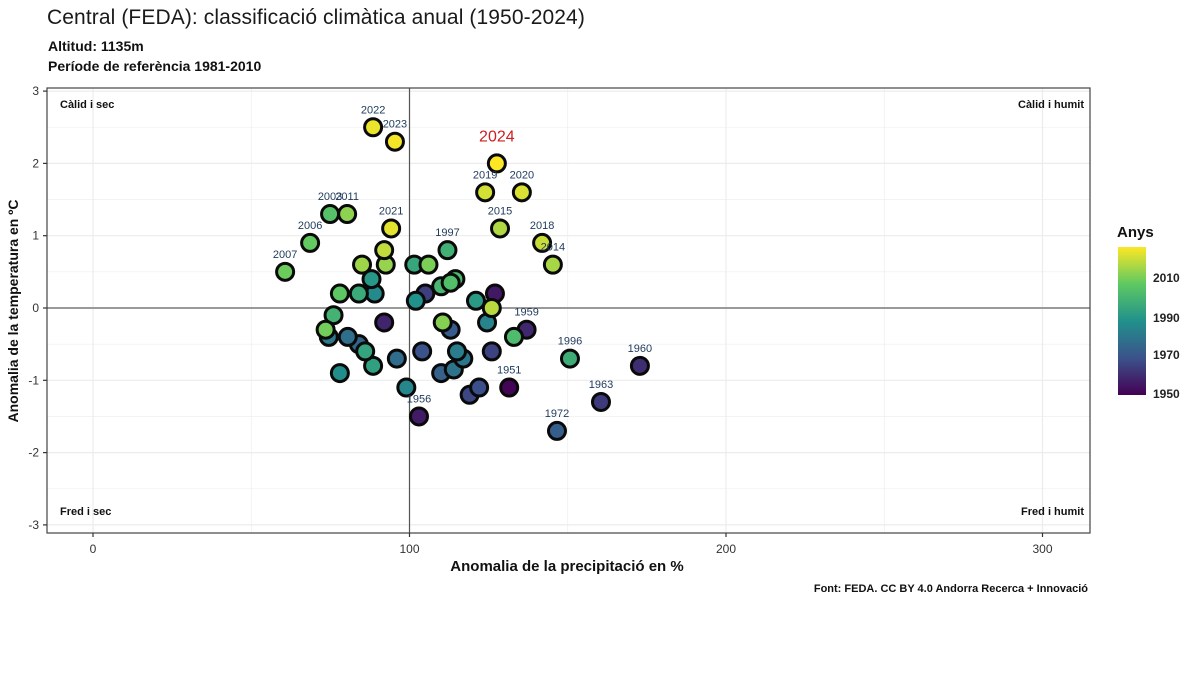 Image resolution: width=1200 pixels, height=675 pixels. What do you see at coordinates (35, 91) in the screenshot?
I see `svg-text: 3` at bounding box center [35, 91].